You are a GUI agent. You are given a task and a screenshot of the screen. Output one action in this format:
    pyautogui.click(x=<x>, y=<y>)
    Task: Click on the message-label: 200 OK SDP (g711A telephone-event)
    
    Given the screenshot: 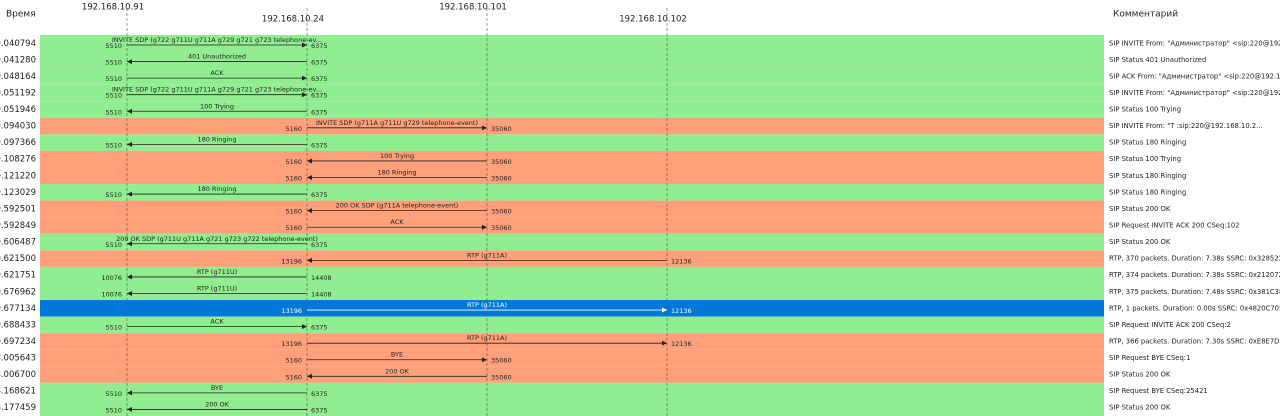 What is the action you would take?
    pyautogui.click(x=397, y=206)
    